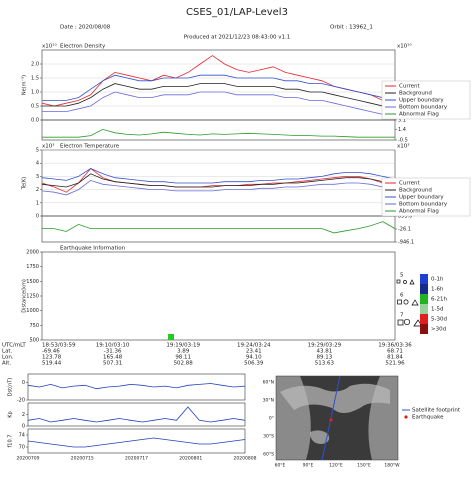  Describe the element at coordinates (395, 364) in the screenshot. I see `table-cell: 521.96` at that location.